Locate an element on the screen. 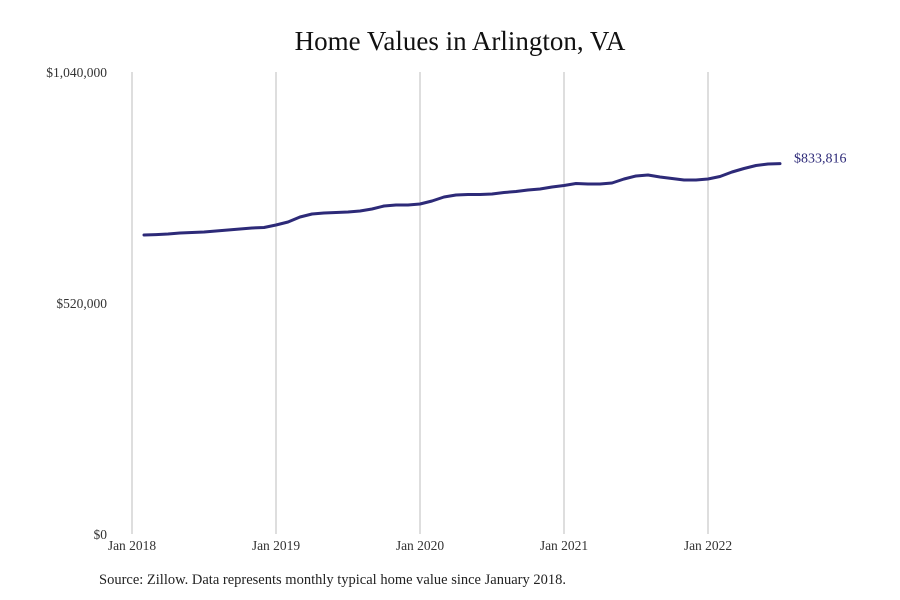 The height and width of the screenshot is (600, 900). series-line is located at coordinates (462, 199).